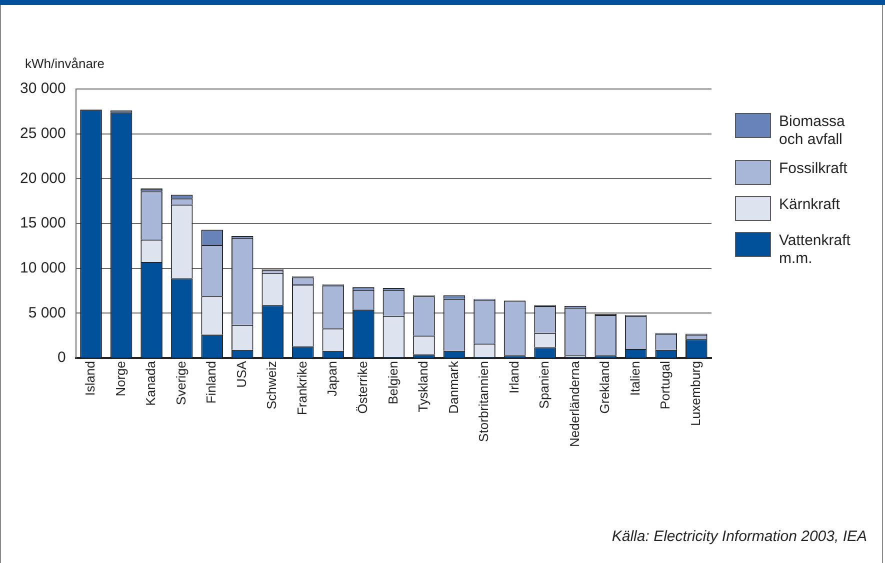 The image size is (885, 563). What do you see at coordinates (544, 384) in the screenshot?
I see `x-tick-label: Spanien` at bounding box center [544, 384].